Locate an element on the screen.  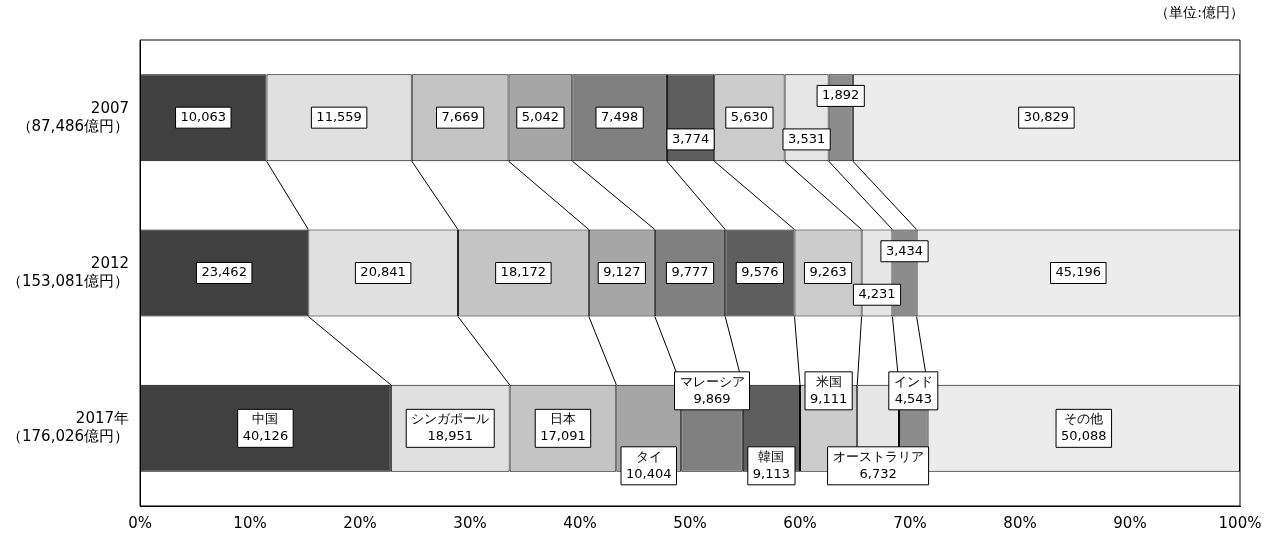
annotation: 23,462 is located at coordinates (224, 272).